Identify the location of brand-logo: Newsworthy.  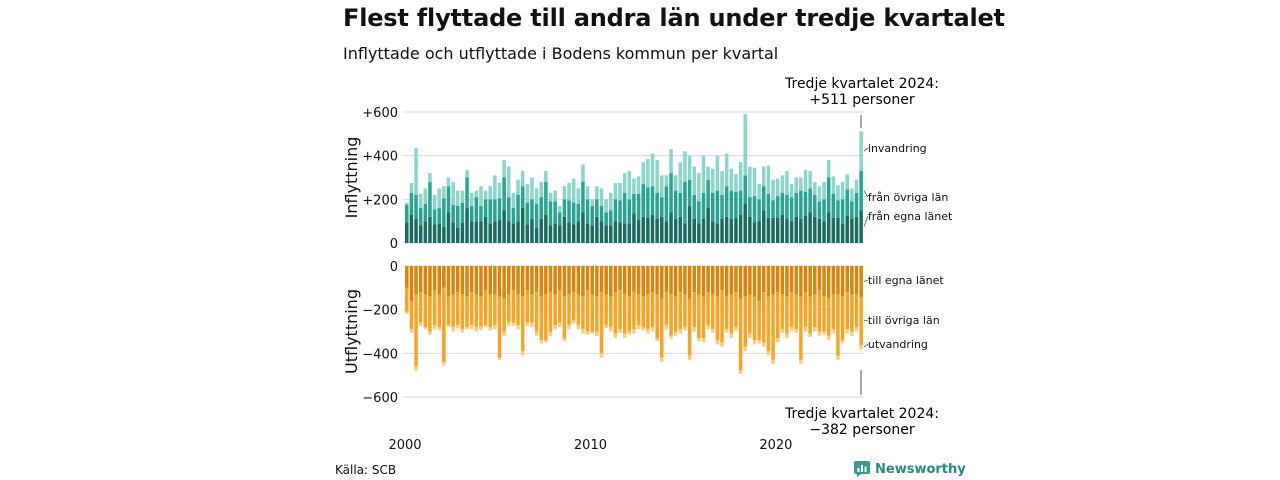
(910, 469).